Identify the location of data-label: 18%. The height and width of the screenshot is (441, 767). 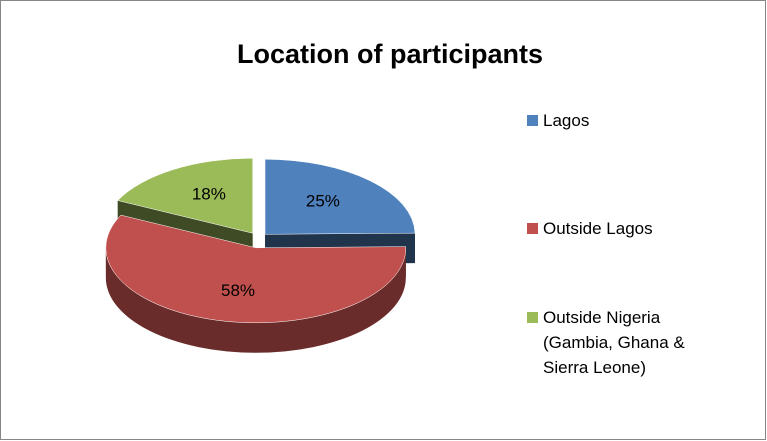
(209, 194).